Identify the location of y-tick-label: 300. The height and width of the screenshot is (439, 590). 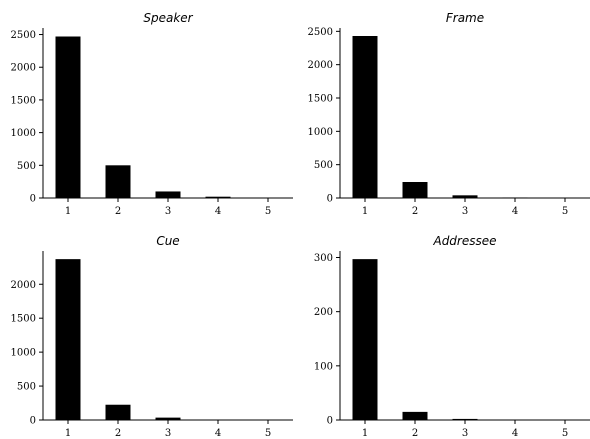
(323, 258).